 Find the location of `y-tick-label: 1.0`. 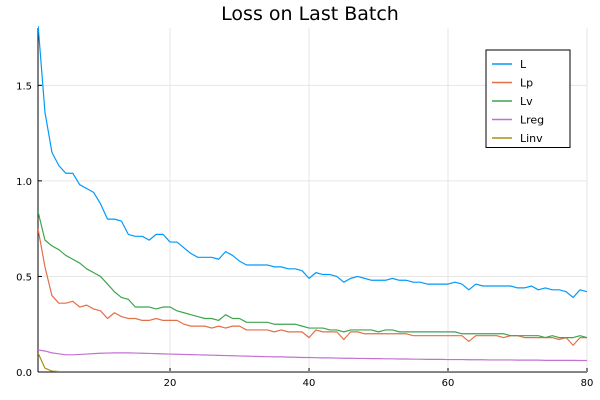

y-tick-label: 1.0 is located at coordinates (24, 182).